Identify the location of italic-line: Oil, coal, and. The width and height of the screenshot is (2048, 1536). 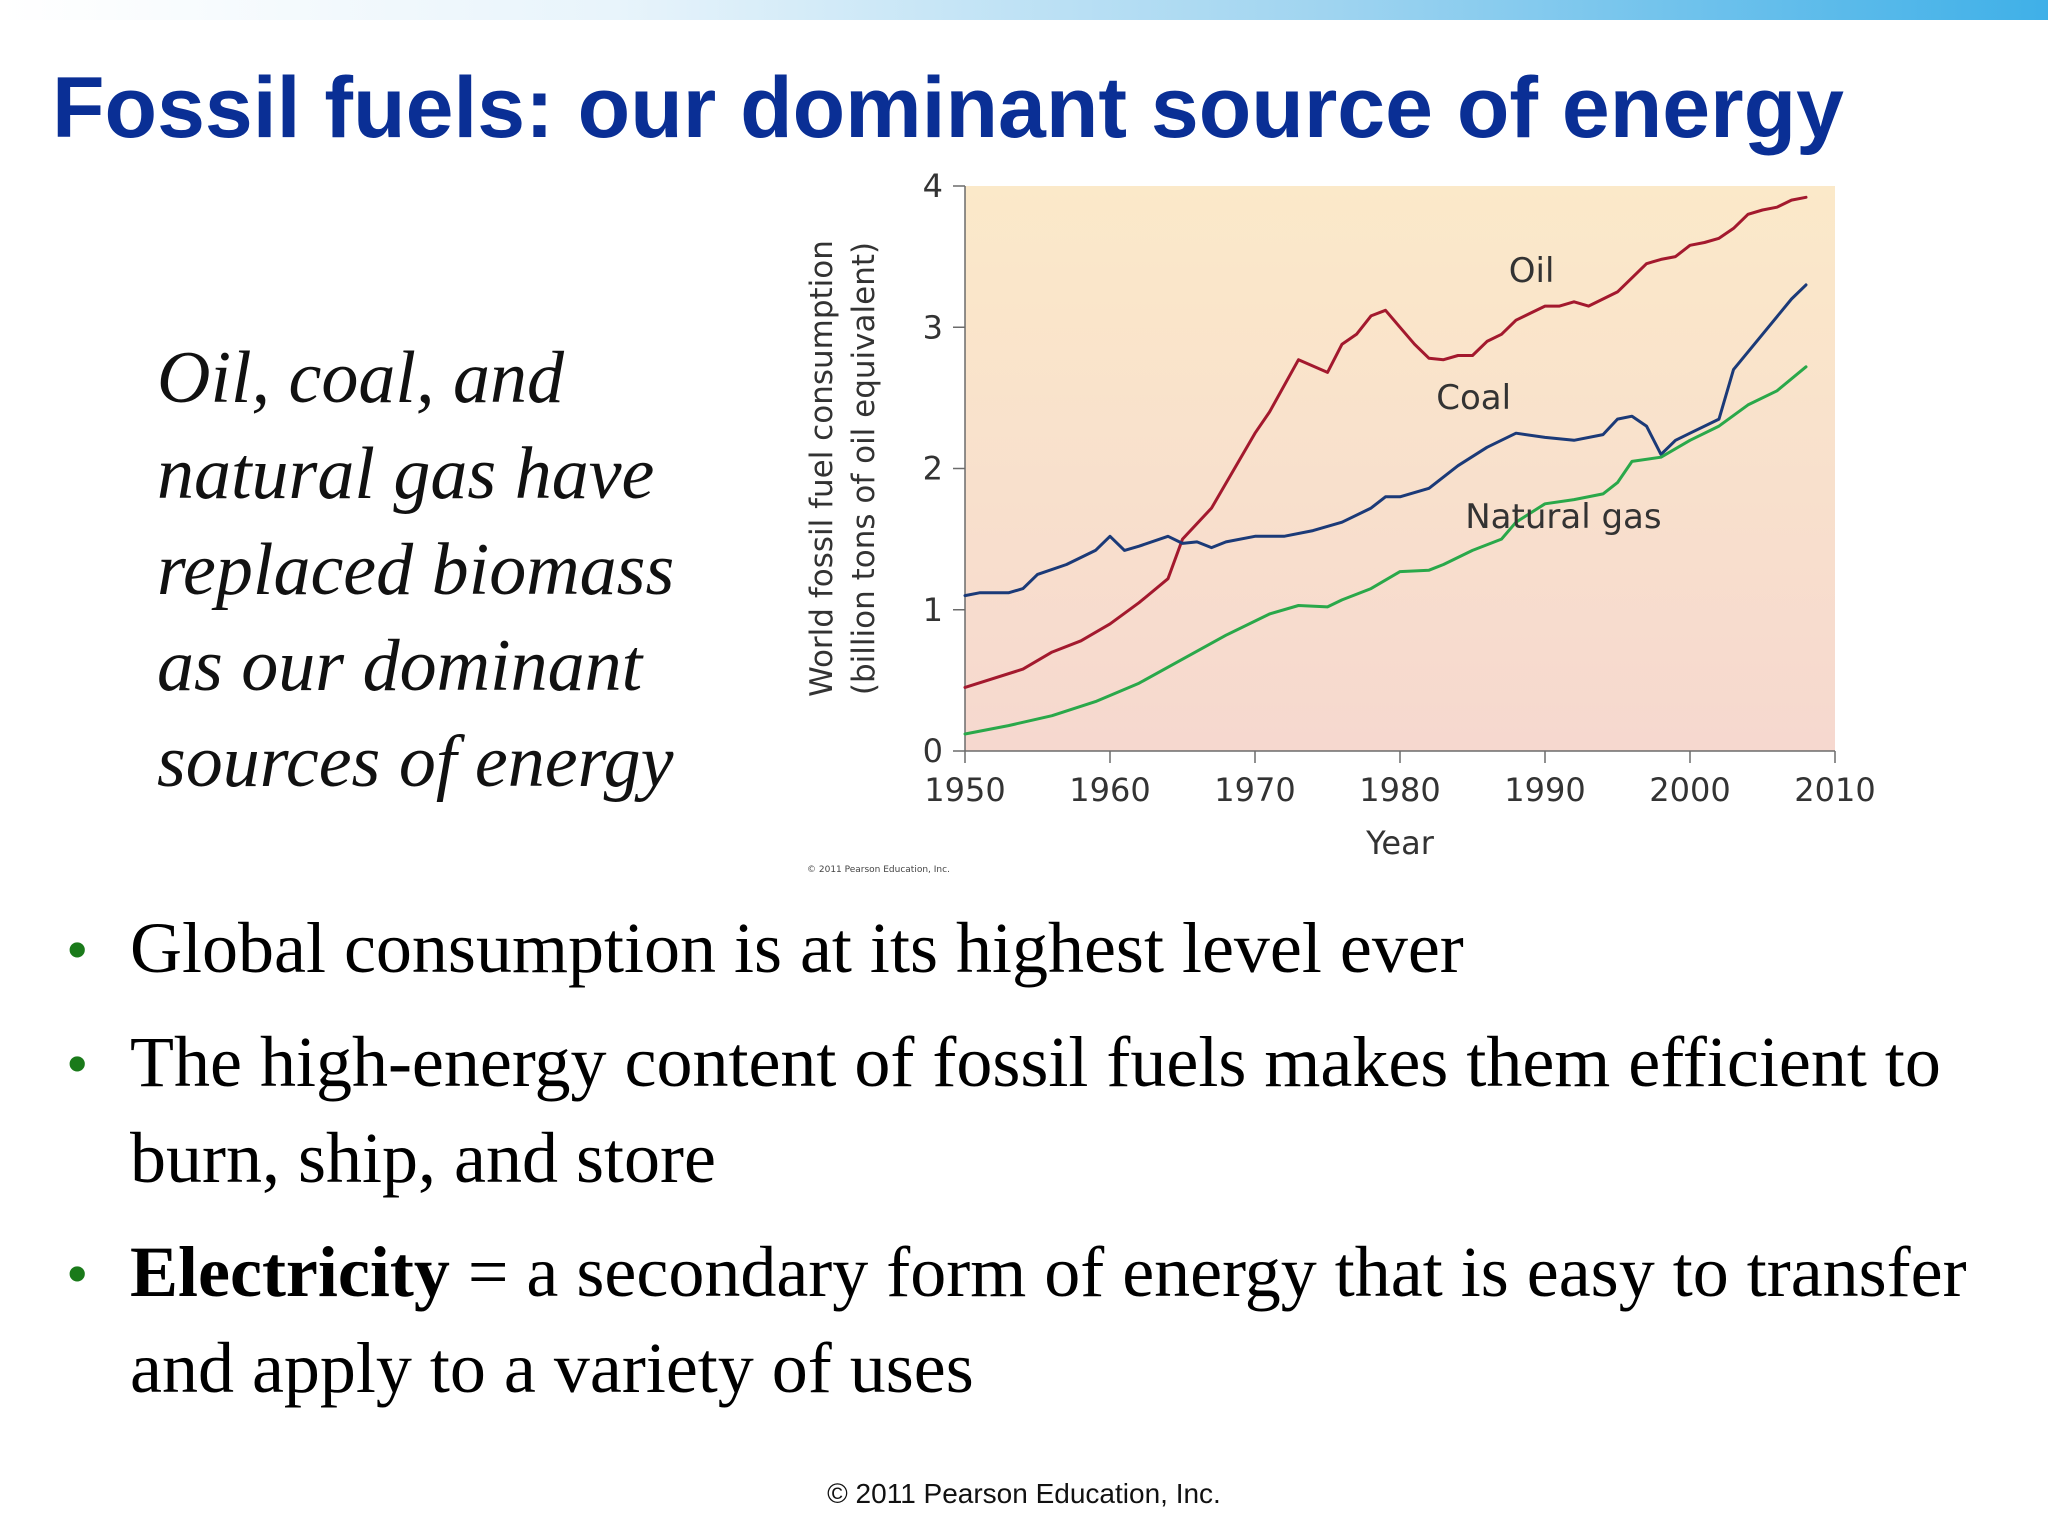
(360, 378).